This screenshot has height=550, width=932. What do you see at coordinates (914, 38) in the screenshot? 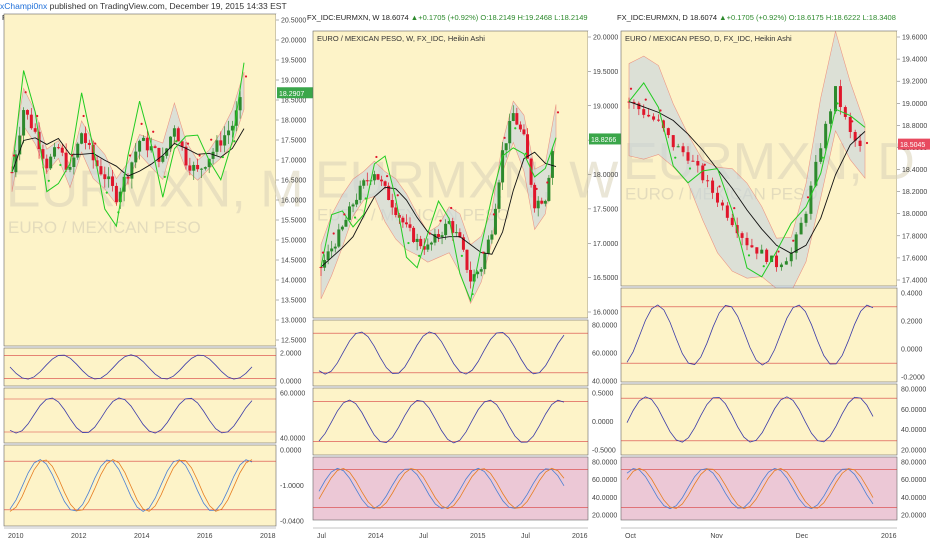
I see `price-tick-label: 19.6000` at bounding box center [914, 38].